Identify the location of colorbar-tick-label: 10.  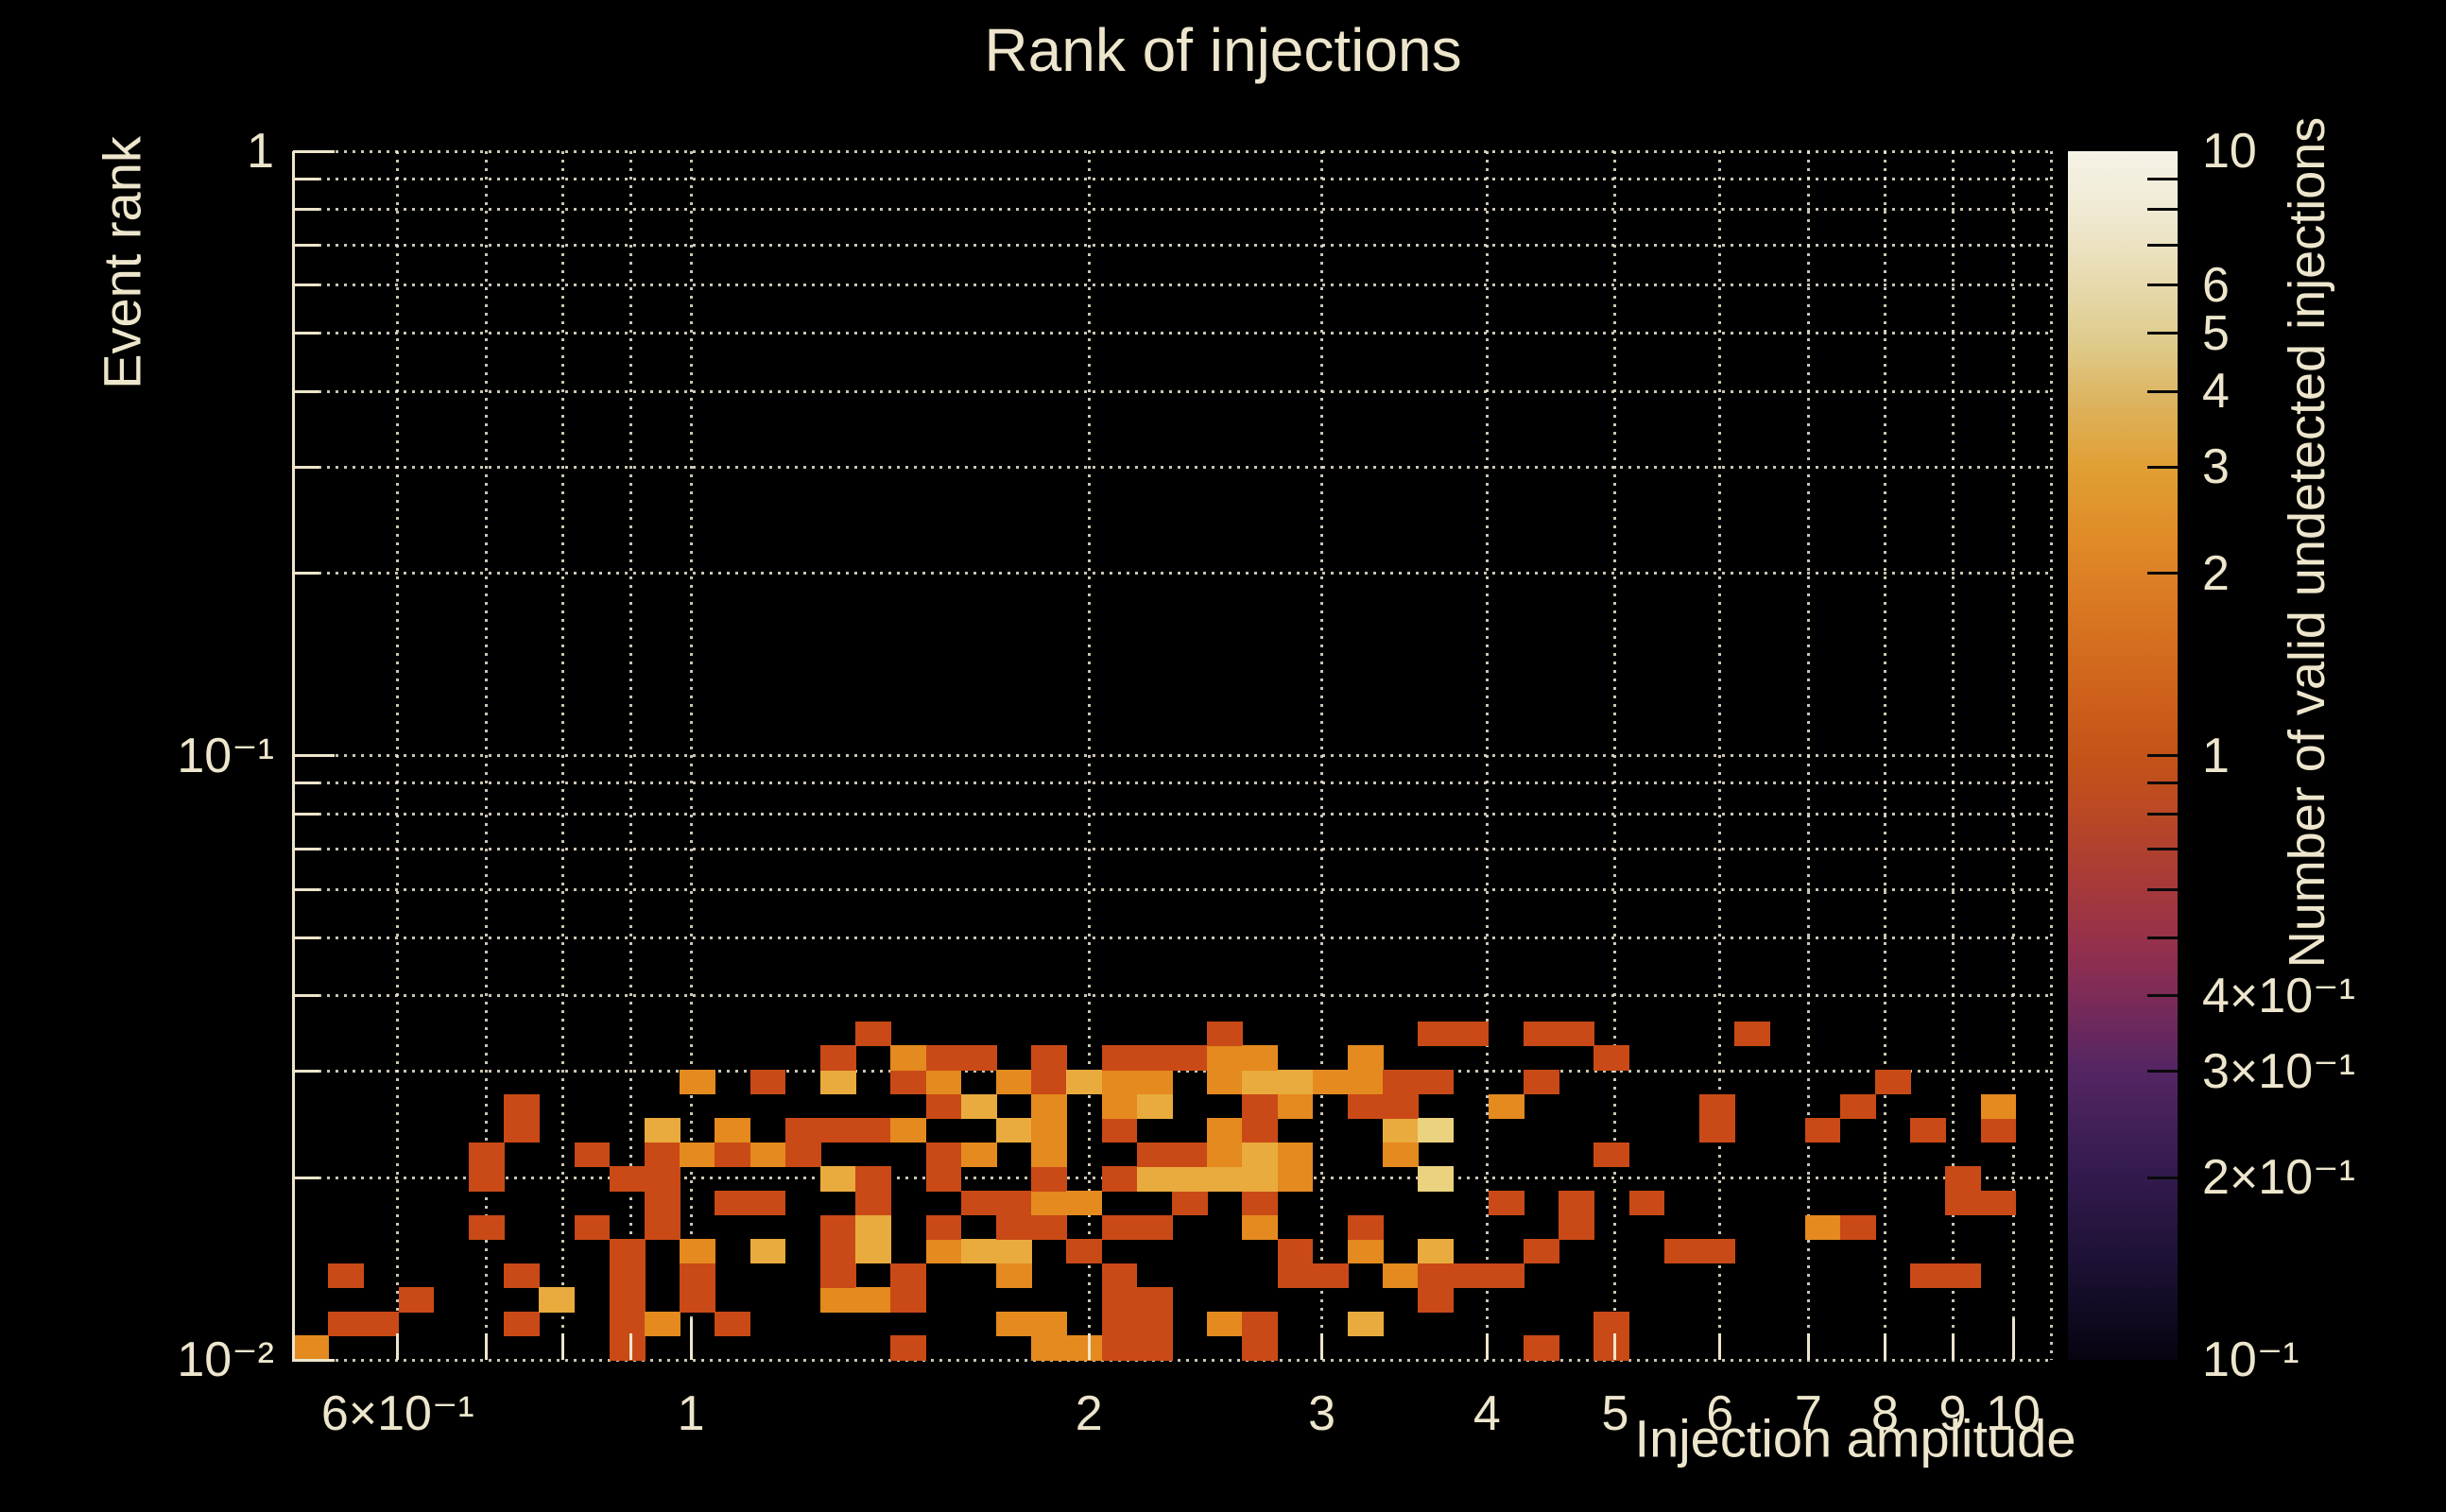
(2229, 151).